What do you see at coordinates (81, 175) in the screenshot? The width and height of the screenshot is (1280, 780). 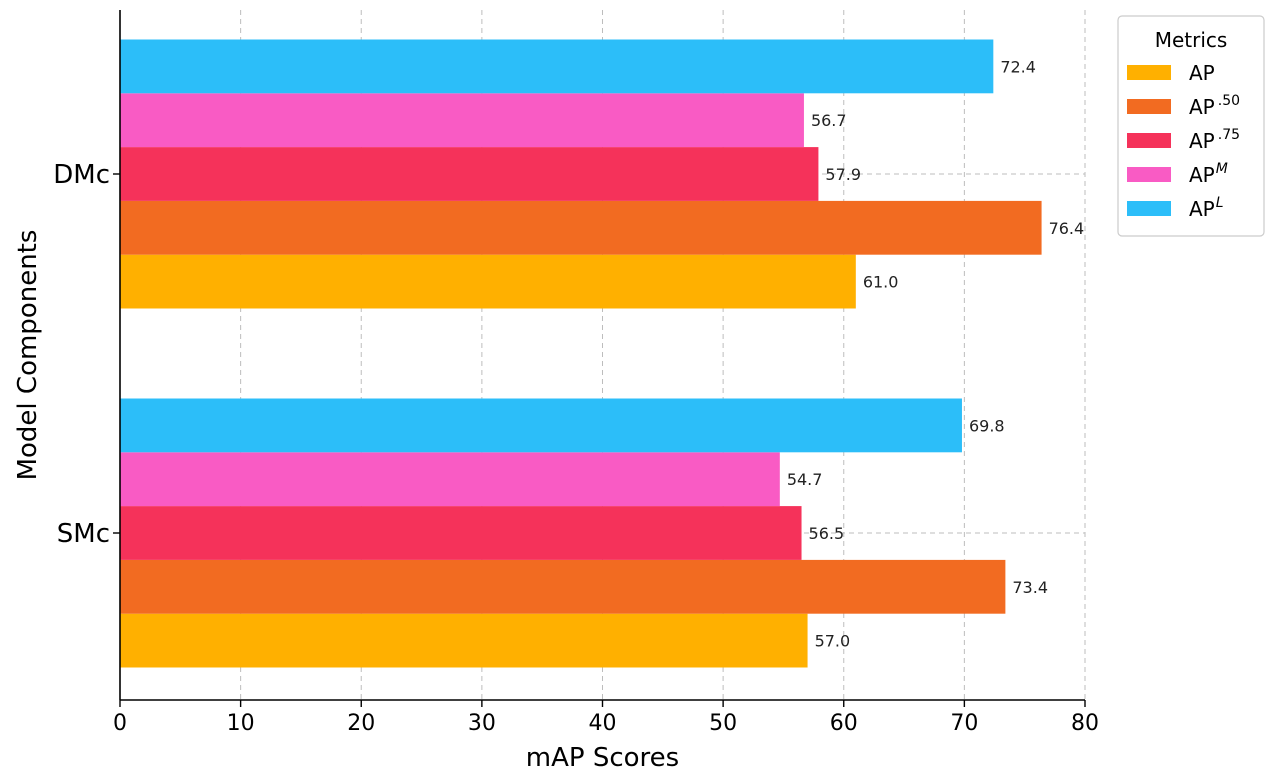 I see `category-label: DMc` at bounding box center [81, 175].